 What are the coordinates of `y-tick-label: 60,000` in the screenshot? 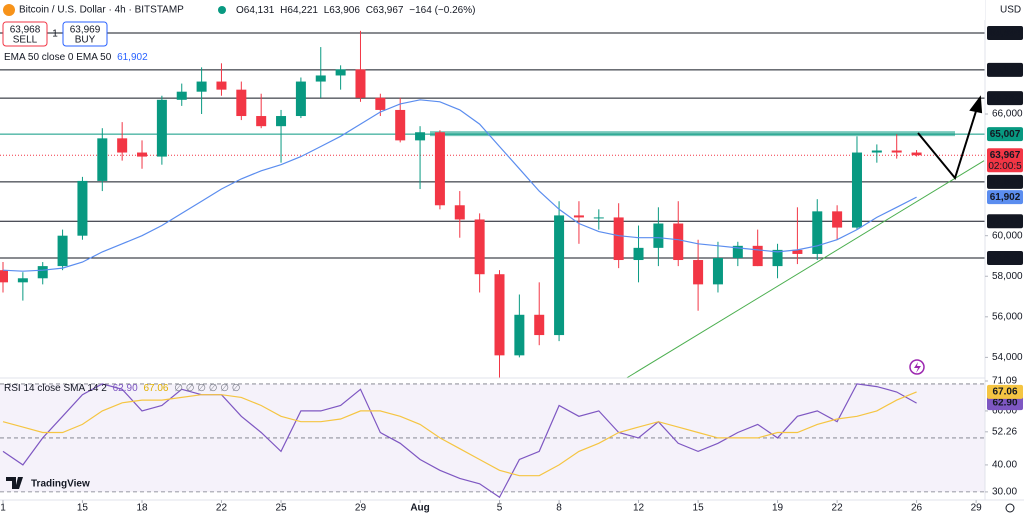 It's located at (1007, 235).